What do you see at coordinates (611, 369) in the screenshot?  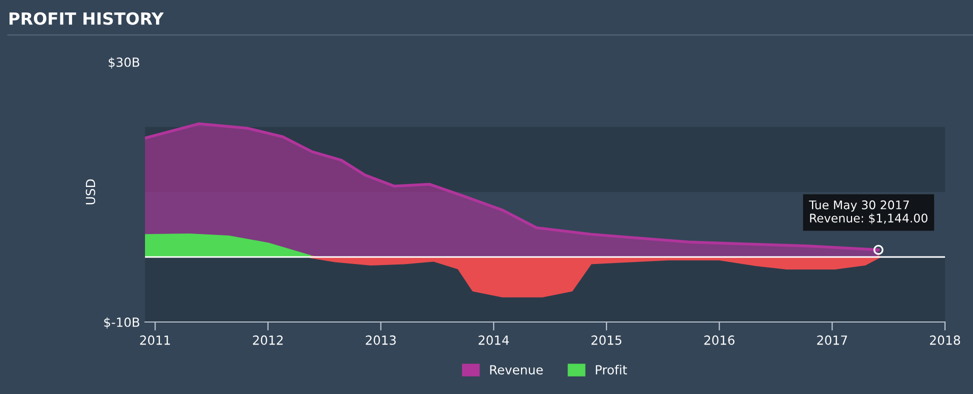 I see `legend-label: Profit` at bounding box center [611, 369].